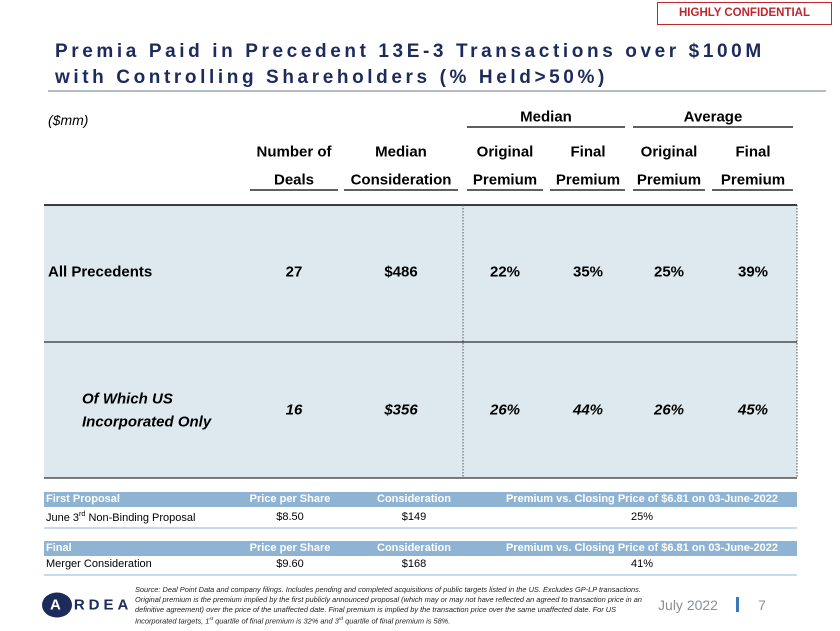  Describe the element at coordinates (753, 272) in the screenshot. I see `cell-value: 39%` at that location.